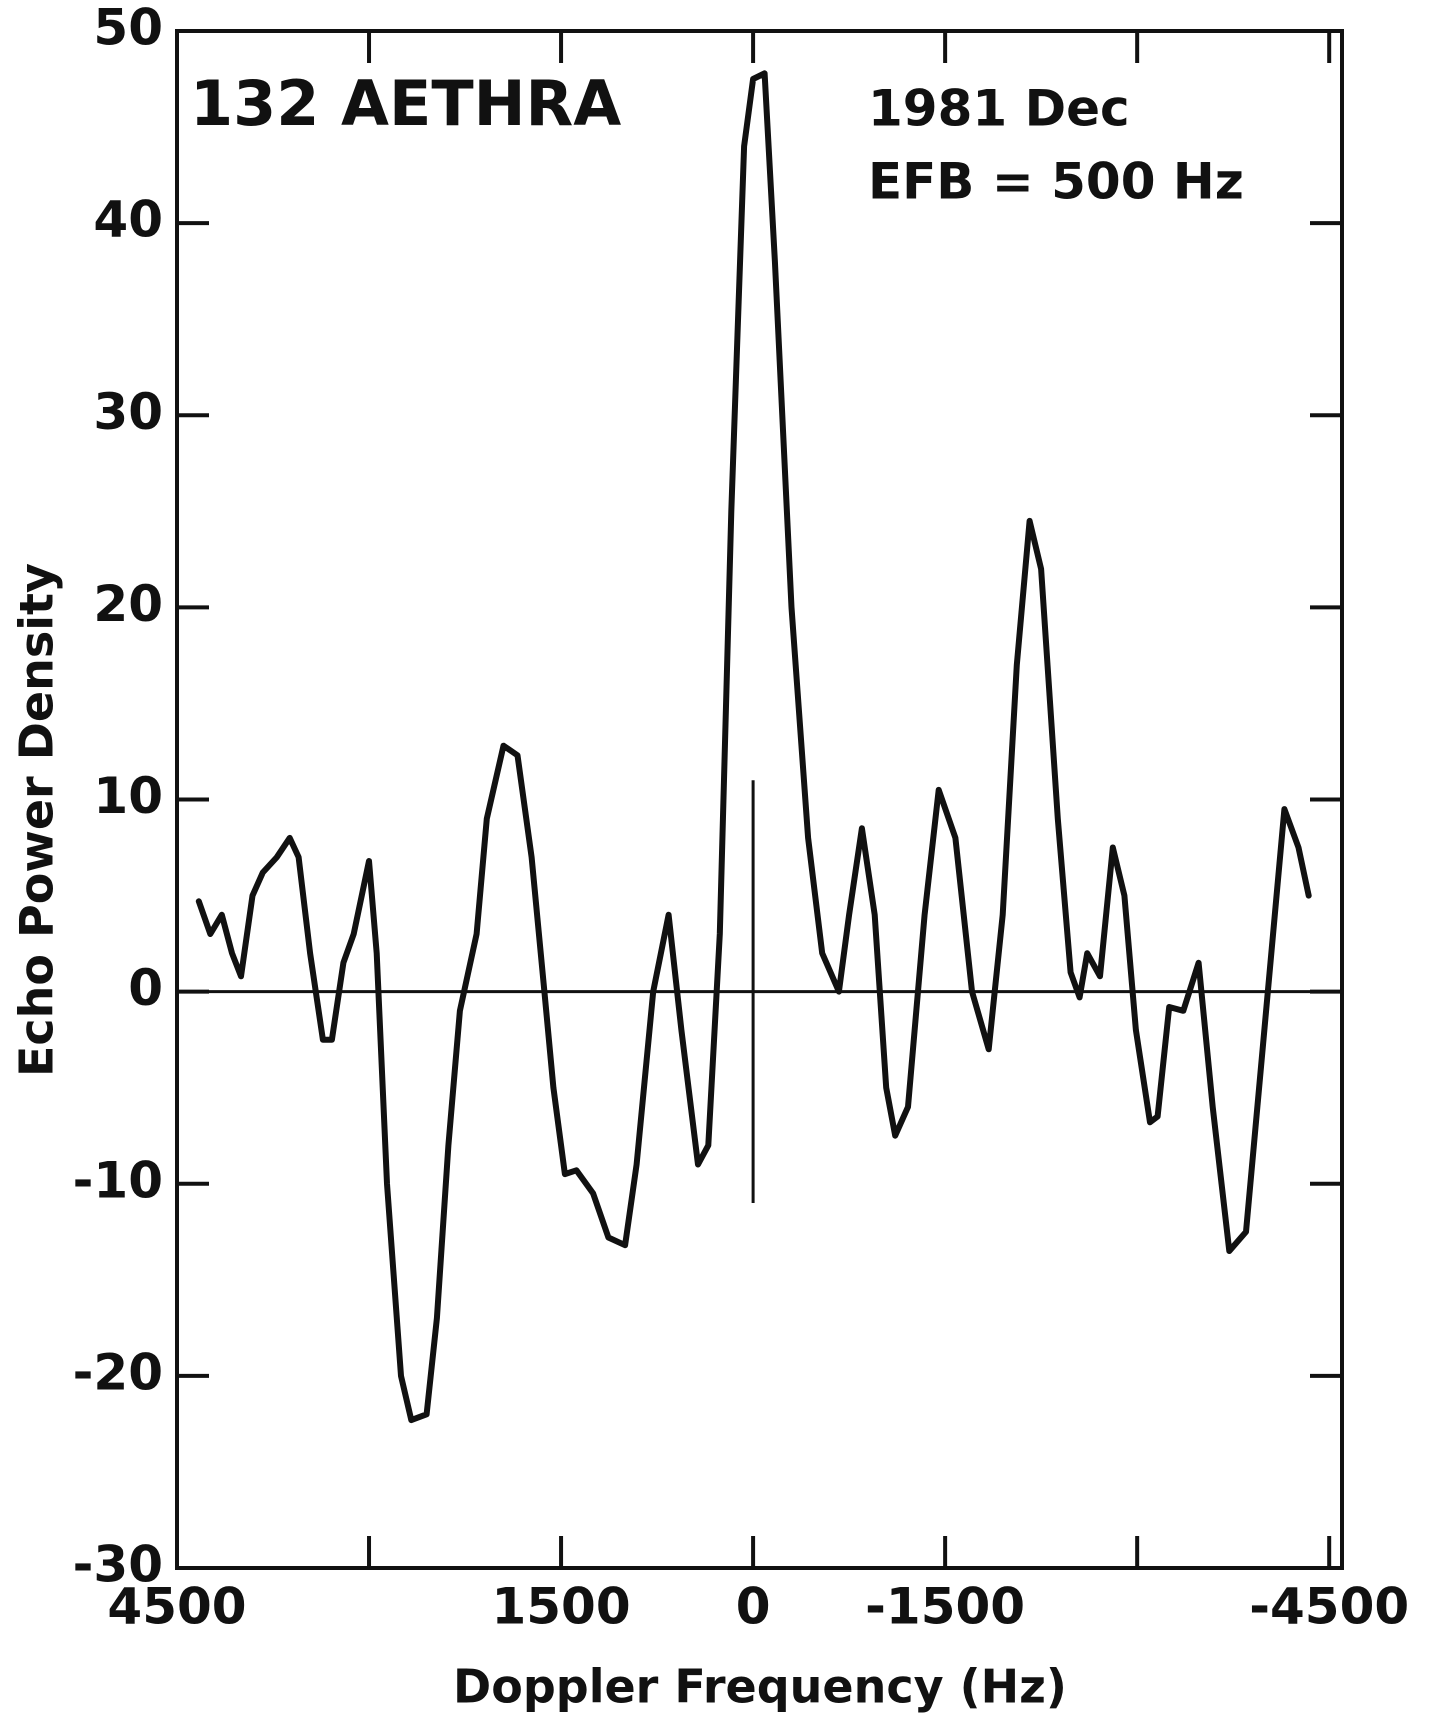 The image size is (1438, 1733). Describe the element at coordinates (405, 103) in the screenshot. I see `annotation: 132 AETHRA` at that location.